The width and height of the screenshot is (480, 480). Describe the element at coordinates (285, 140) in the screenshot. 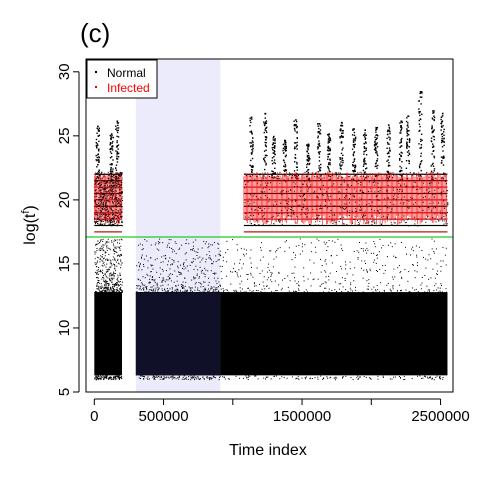

I see `normal-spike-peak` at that location.